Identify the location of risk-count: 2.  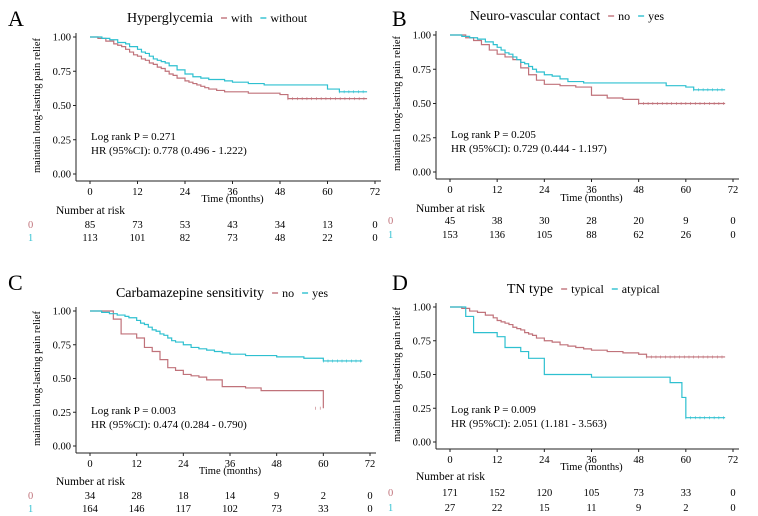
(323, 496).